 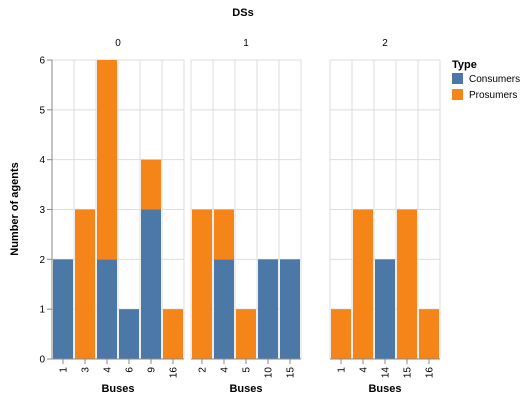 I want to click on x-tick-label: 10, so click(x=269, y=373).